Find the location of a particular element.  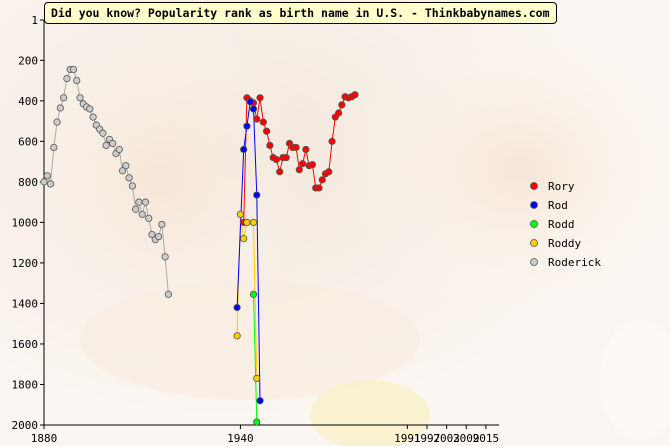

legend-marker-rodd is located at coordinates (534, 224).